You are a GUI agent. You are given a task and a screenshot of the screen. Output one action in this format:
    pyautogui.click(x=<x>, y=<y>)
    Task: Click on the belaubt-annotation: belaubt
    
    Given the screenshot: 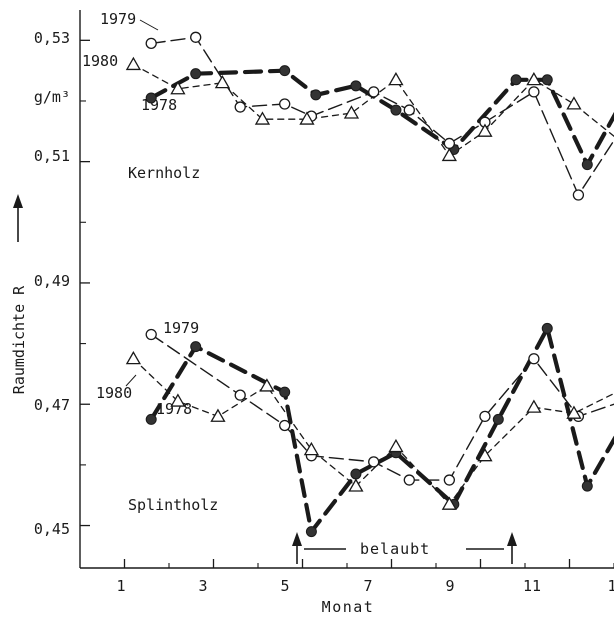 What is the action you would take?
    pyautogui.click(x=404, y=548)
    